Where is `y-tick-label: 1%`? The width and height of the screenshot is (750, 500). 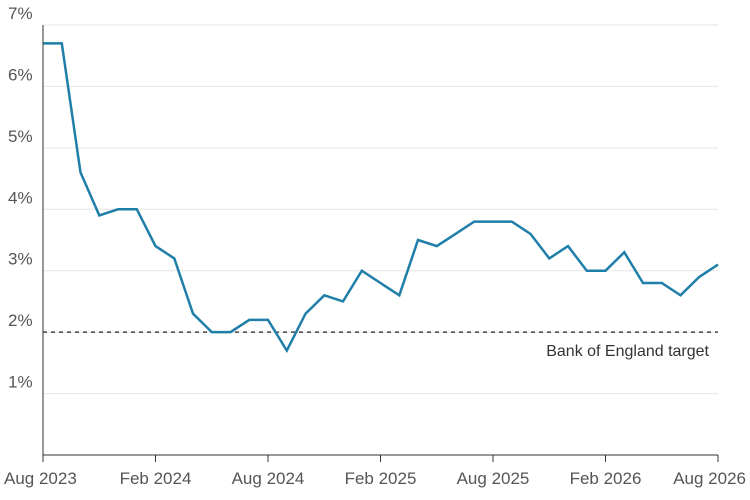
y-tick-label: 1% is located at coordinates (20, 382).